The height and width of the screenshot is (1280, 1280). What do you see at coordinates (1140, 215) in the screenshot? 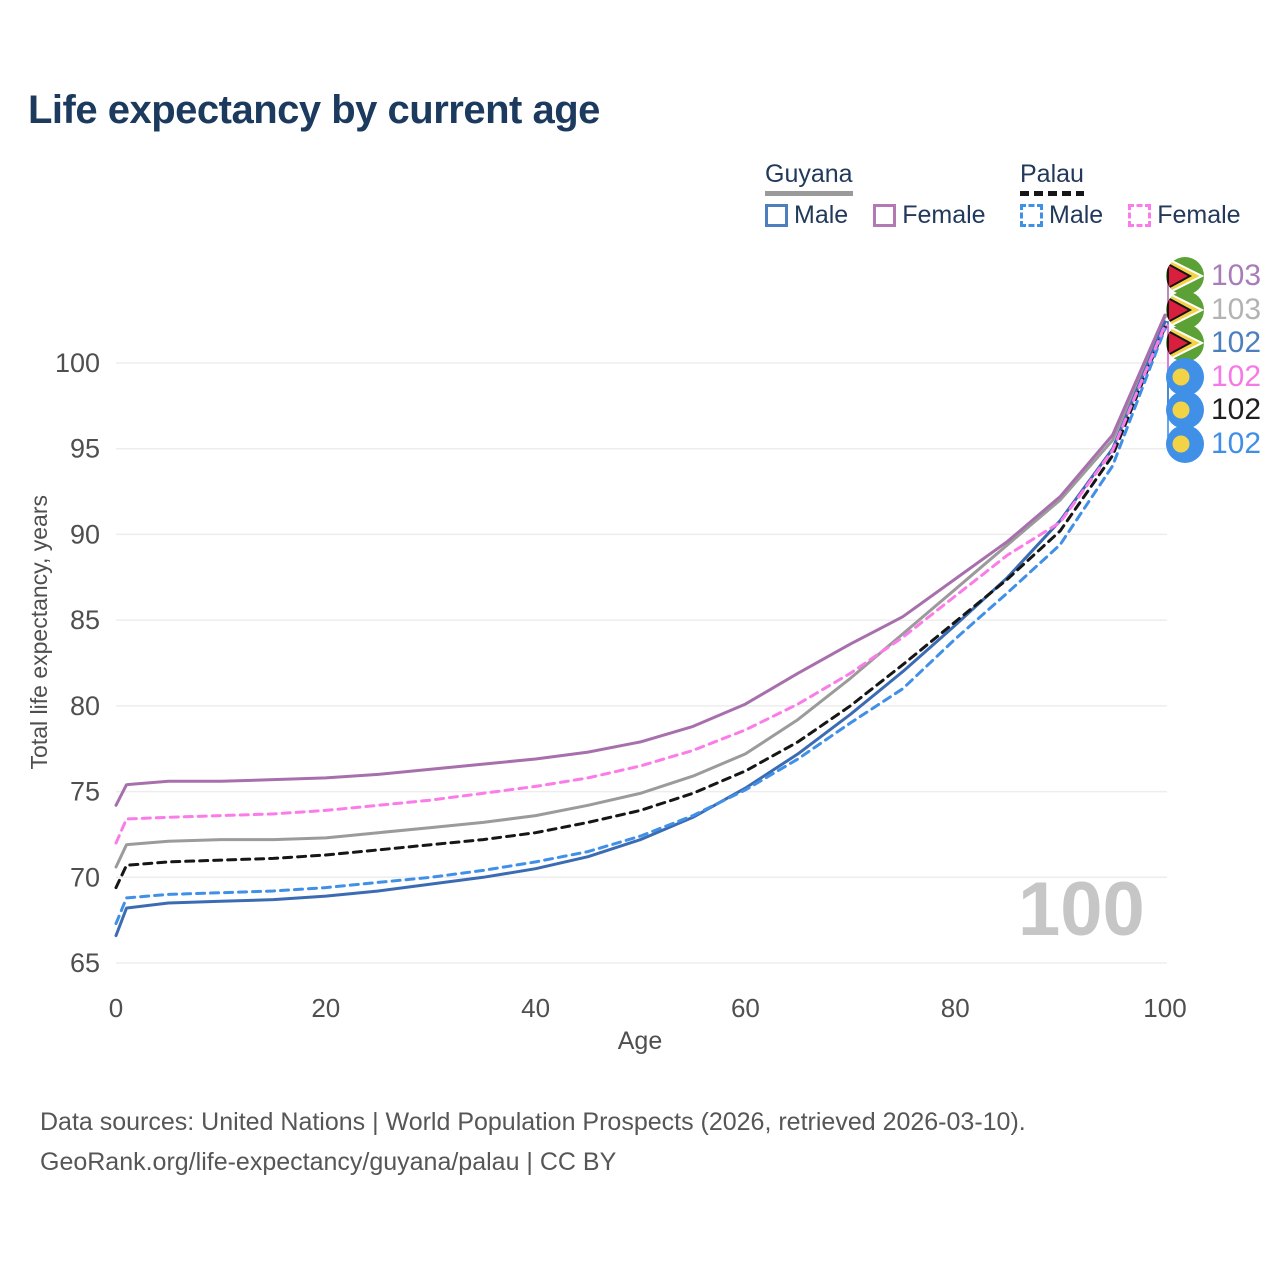
I see `palau-female-swatch-icon` at bounding box center [1140, 215].